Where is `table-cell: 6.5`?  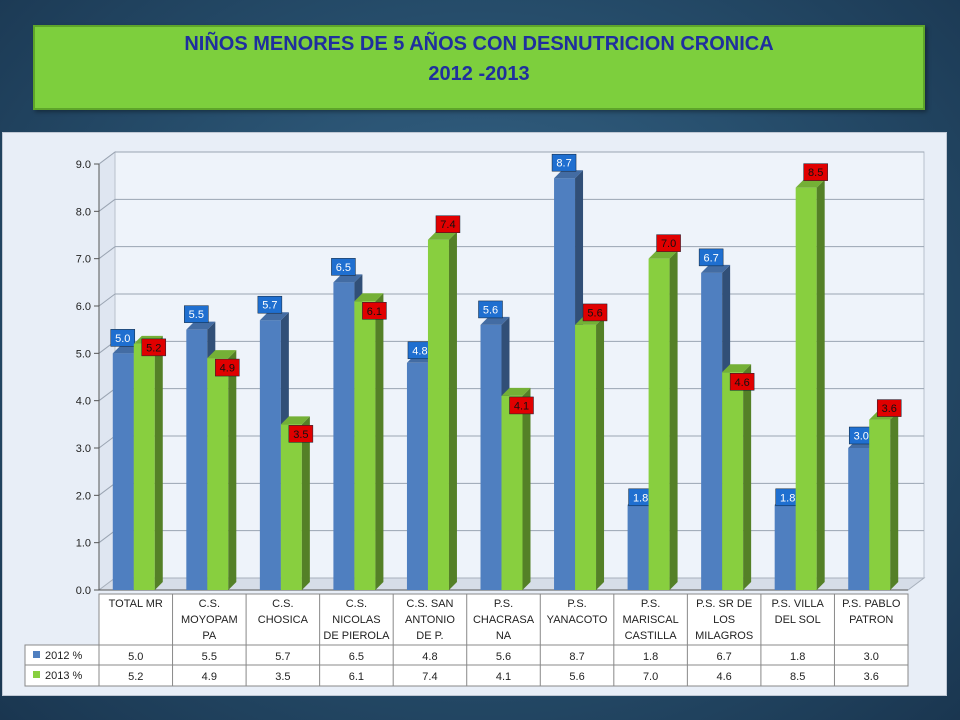 table-cell: 6.5 is located at coordinates (356, 657).